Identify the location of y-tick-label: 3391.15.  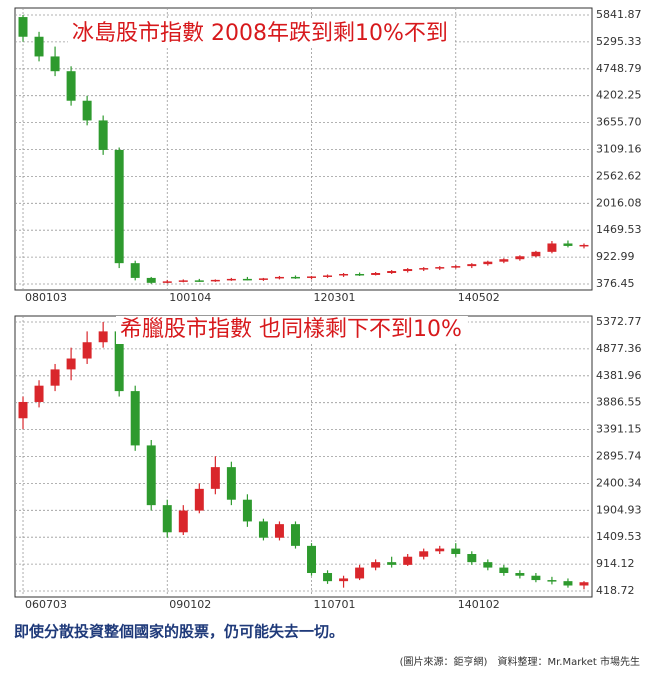
(619, 429).